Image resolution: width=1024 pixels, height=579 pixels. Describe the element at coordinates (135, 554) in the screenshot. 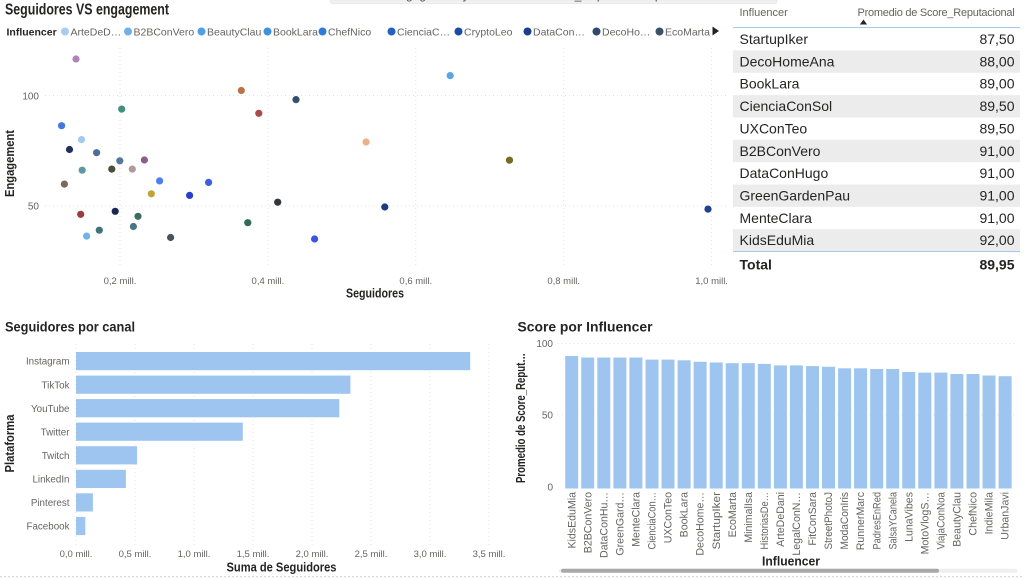

I see `svg-text: 0,5 mill.` at that location.